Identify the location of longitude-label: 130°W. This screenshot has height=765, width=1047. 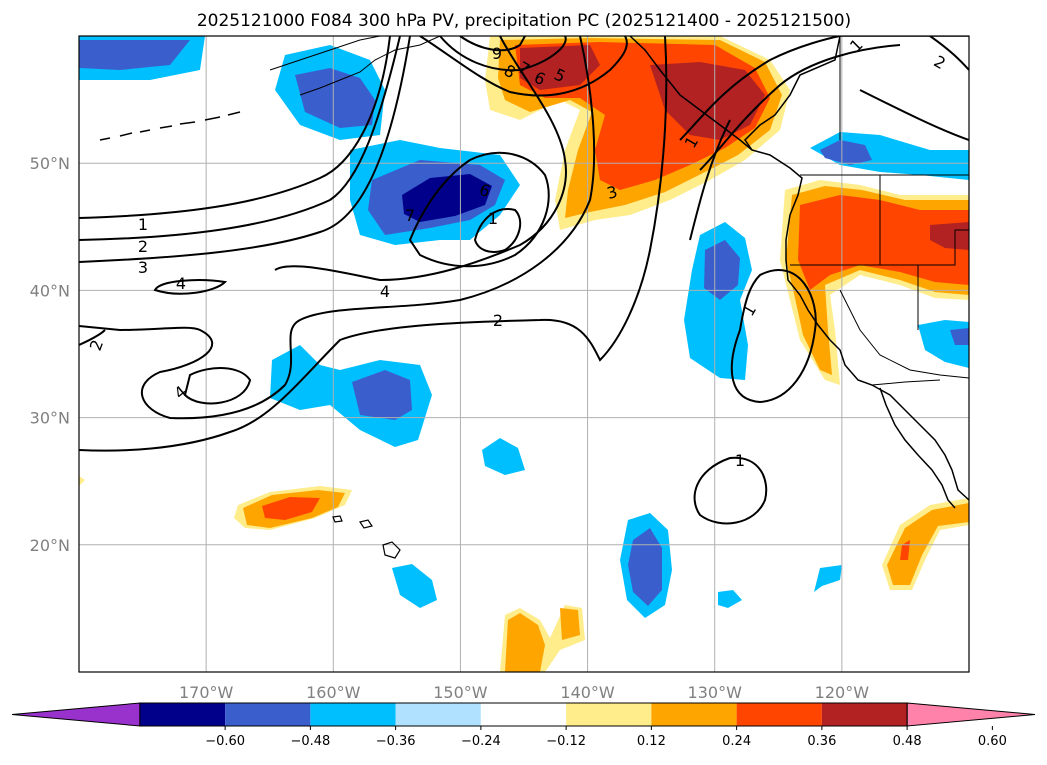
(715, 692).